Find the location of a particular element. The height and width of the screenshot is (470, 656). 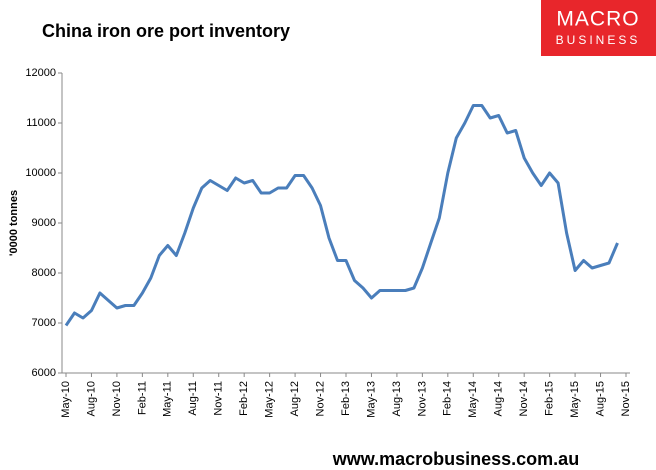

x-tick-label: Aug-11 is located at coordinates (193, 398).